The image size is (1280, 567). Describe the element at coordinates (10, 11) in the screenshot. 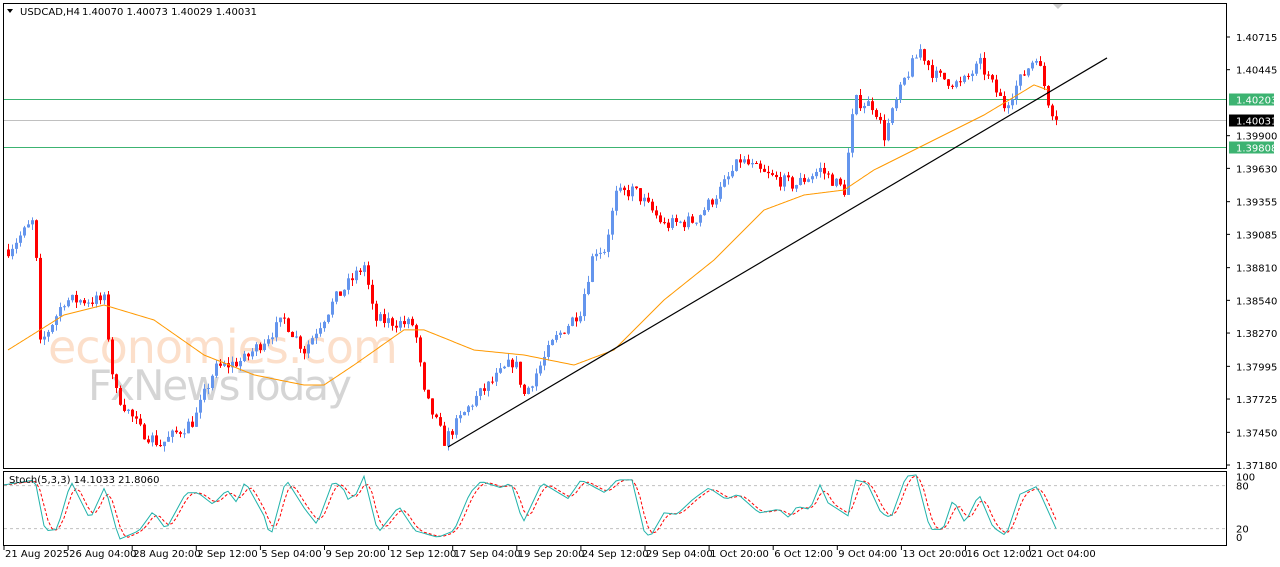

I see `dropdown-triangle-icon` at that location.